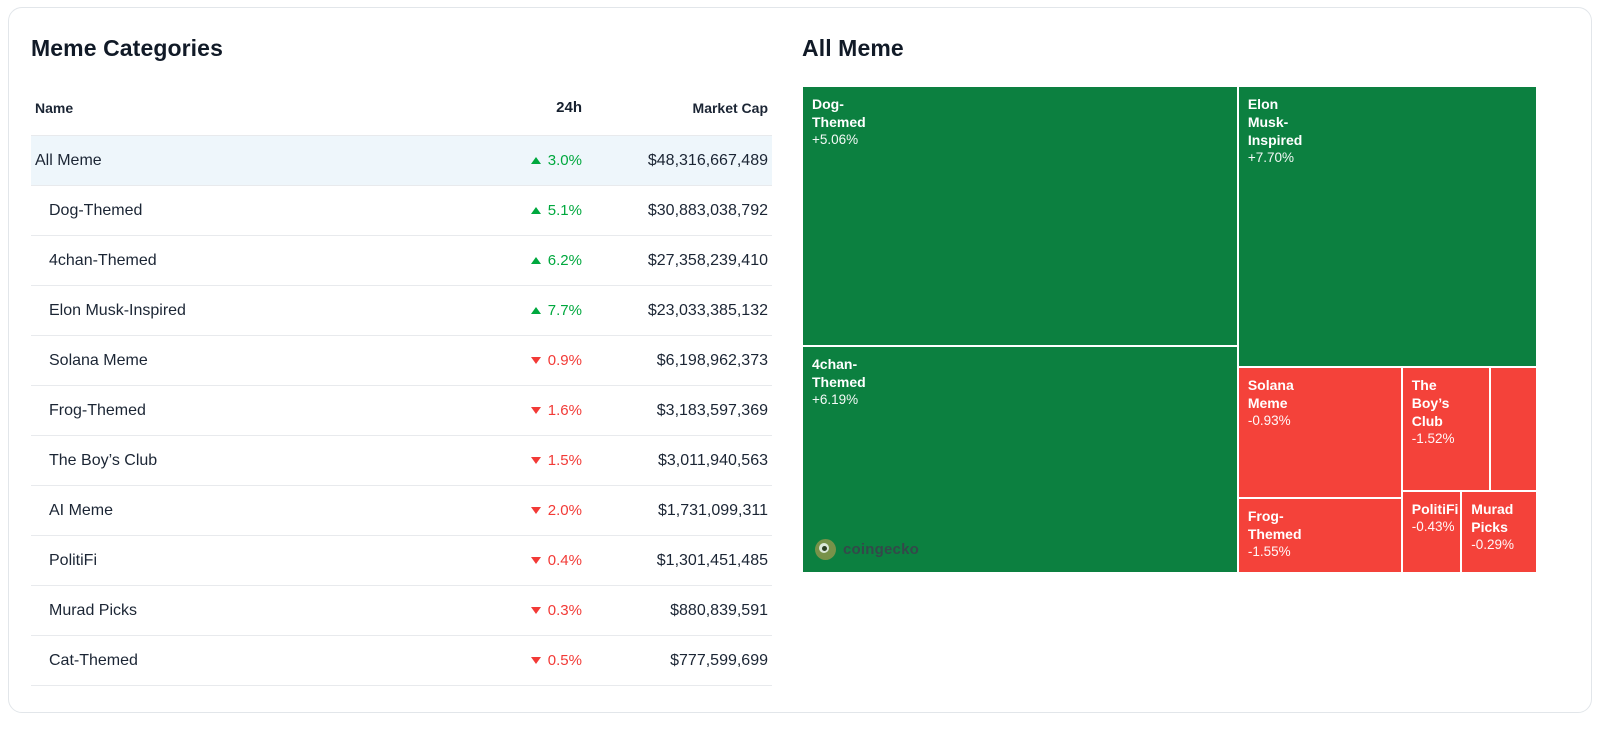 This screenshot has height=737, width=1600. Describe the element at coordinates (707, 160) in the screenshot. I see `category-market-cap: $48,316,667,489` at that location.